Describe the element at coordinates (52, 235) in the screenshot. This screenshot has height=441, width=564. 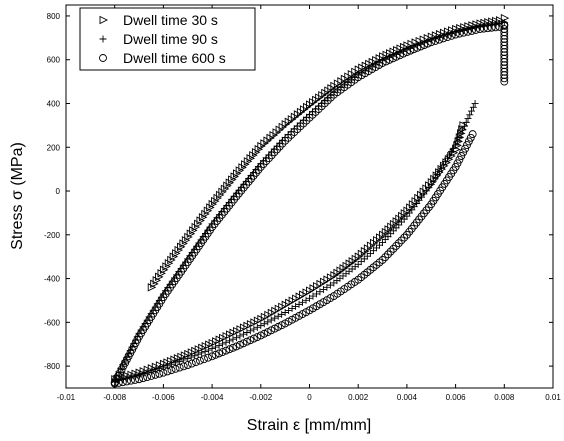
I see `y-tick-label: -200` at that location.